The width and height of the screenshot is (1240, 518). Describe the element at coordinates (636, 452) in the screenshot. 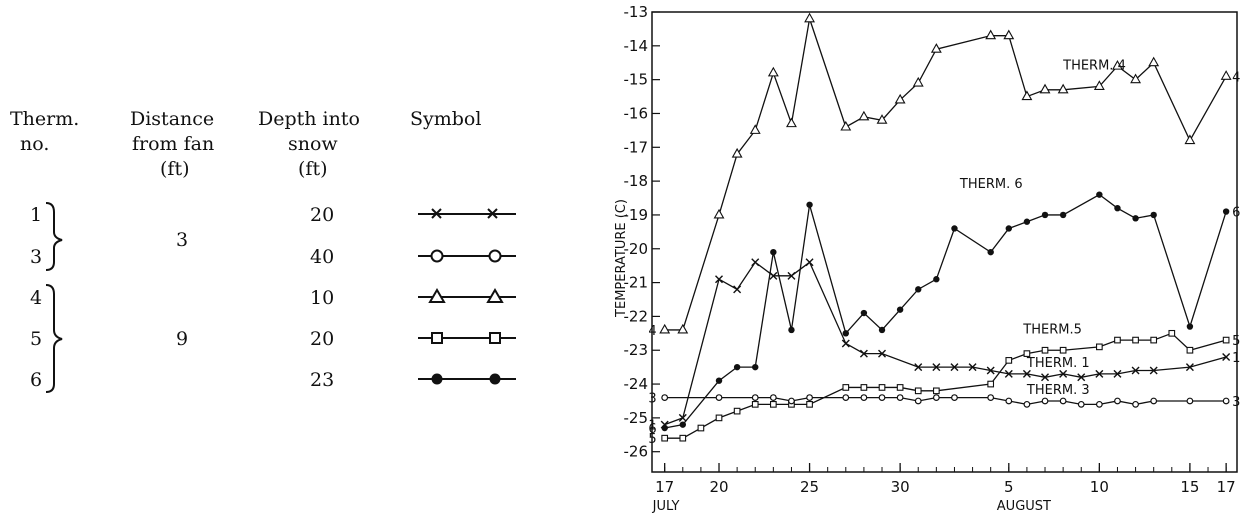

I see `y-tick-label: -26` at that location.